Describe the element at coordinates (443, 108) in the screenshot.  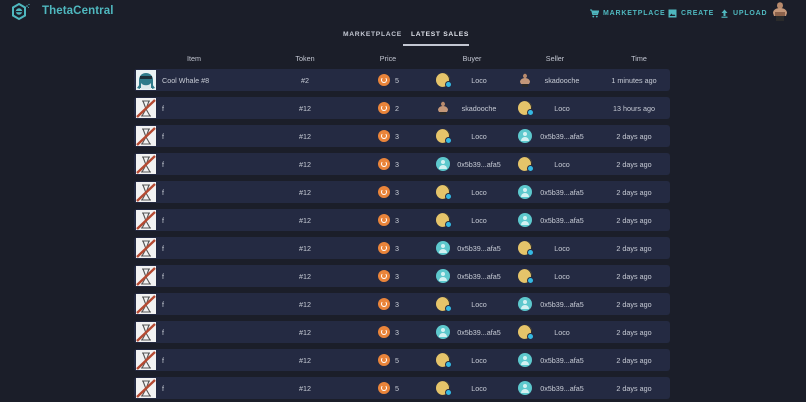
I see `buyer-photo-avatar-icon` at that location.